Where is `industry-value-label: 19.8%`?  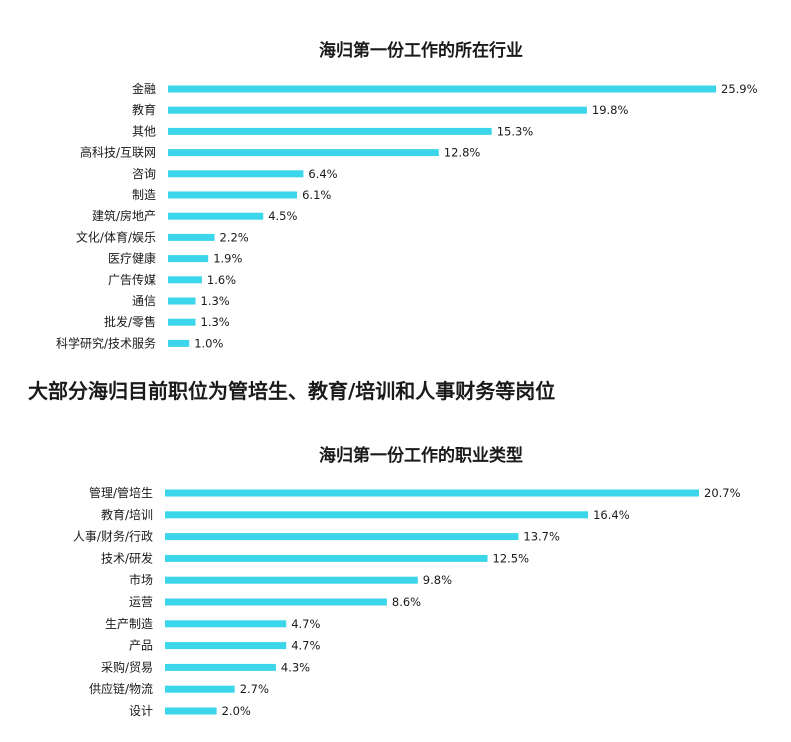
industry-value-label: 19.8% is located at coordinates (610, 110).